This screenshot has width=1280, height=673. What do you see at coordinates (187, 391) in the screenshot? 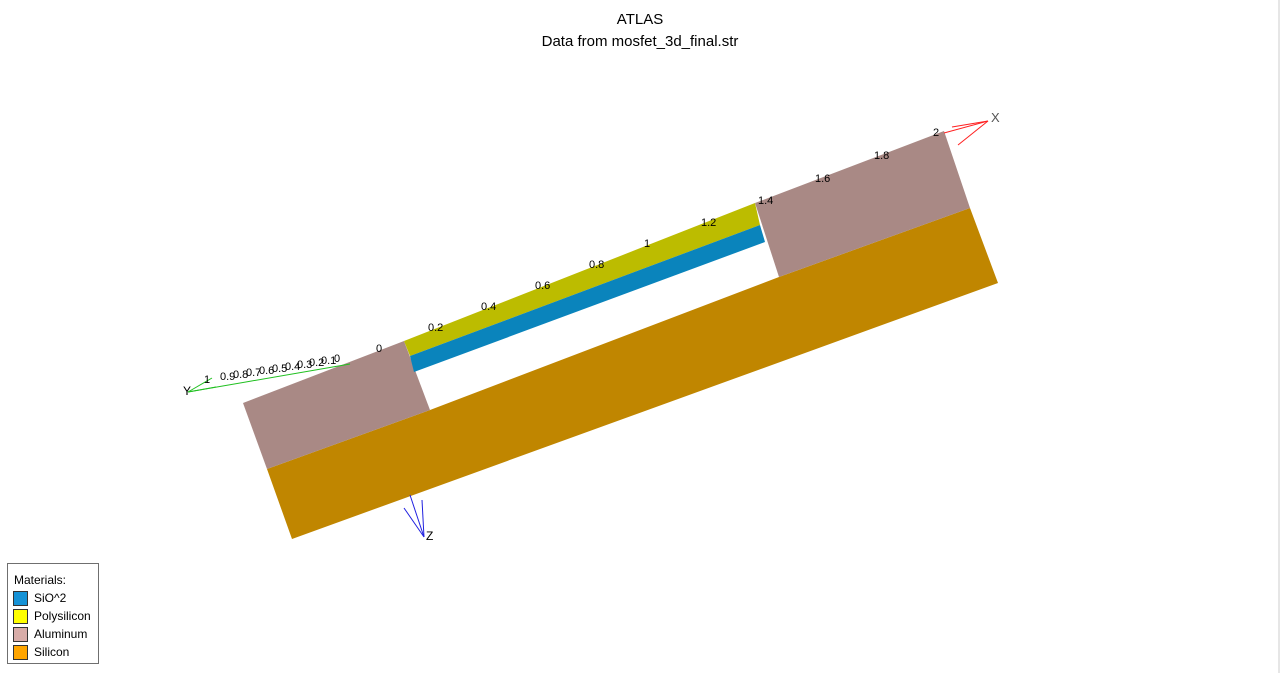
I see `y-axis-label: Y` at bounding box center [187, 391].